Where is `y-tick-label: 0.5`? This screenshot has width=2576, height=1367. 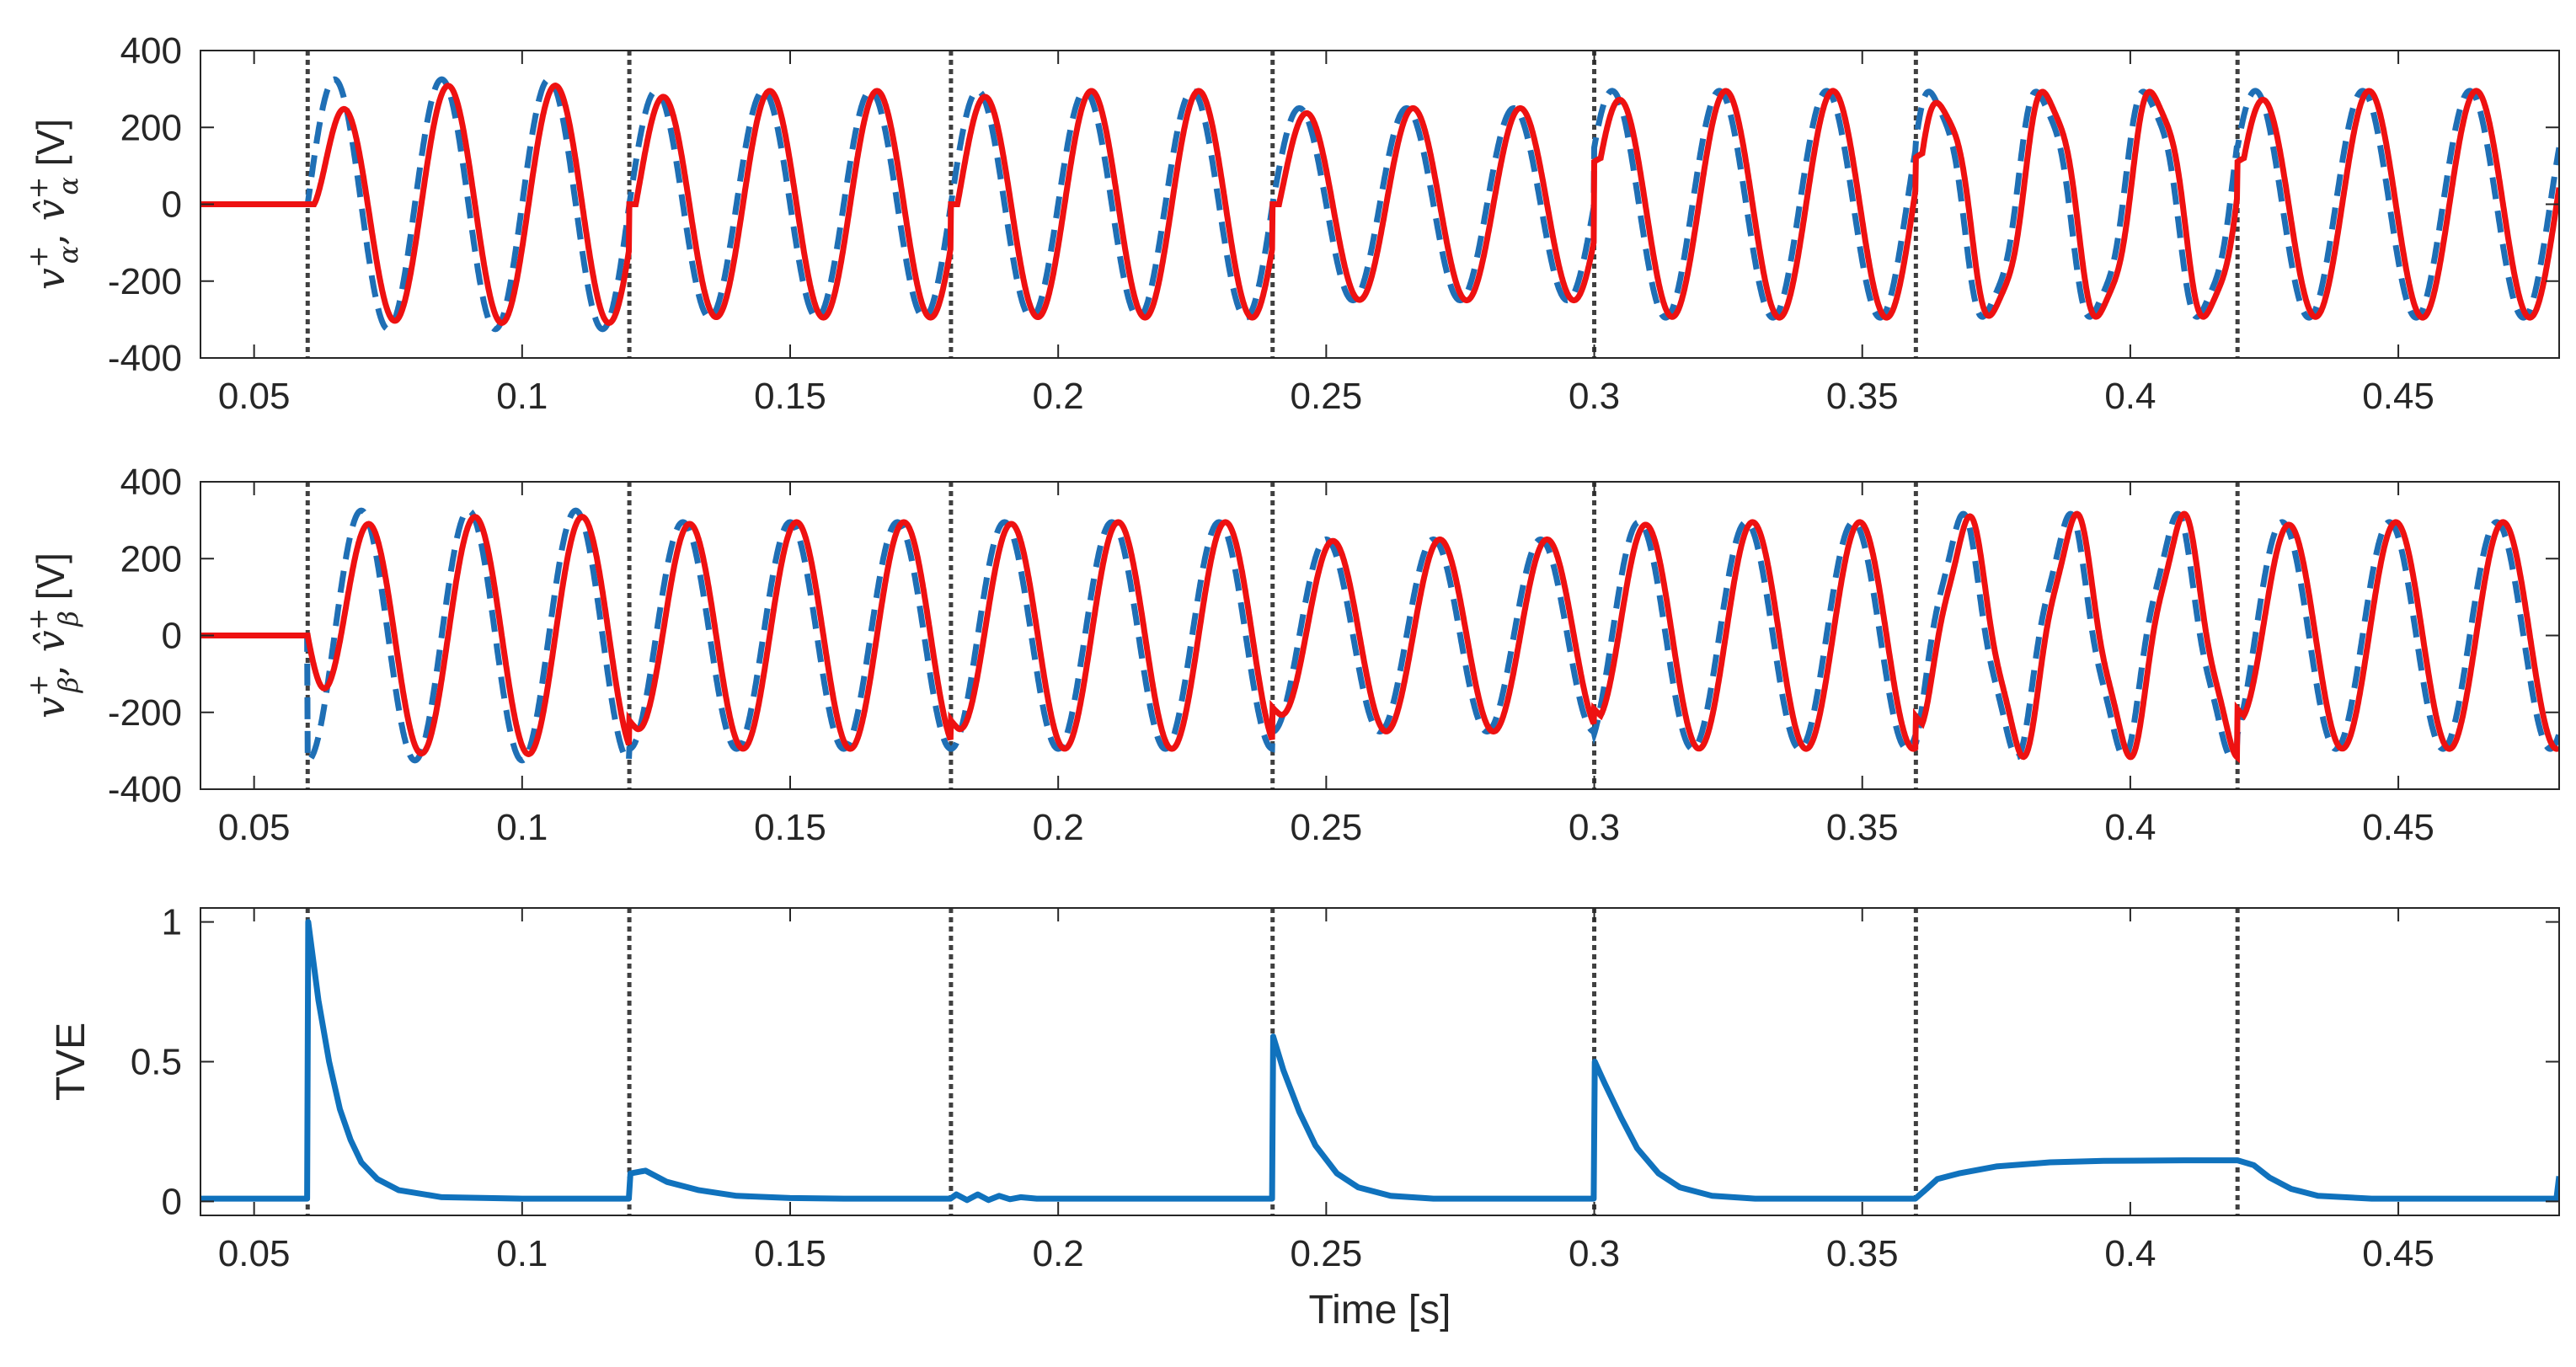 y-tick-label: 0.5 is located at coordinates (156, 1062).